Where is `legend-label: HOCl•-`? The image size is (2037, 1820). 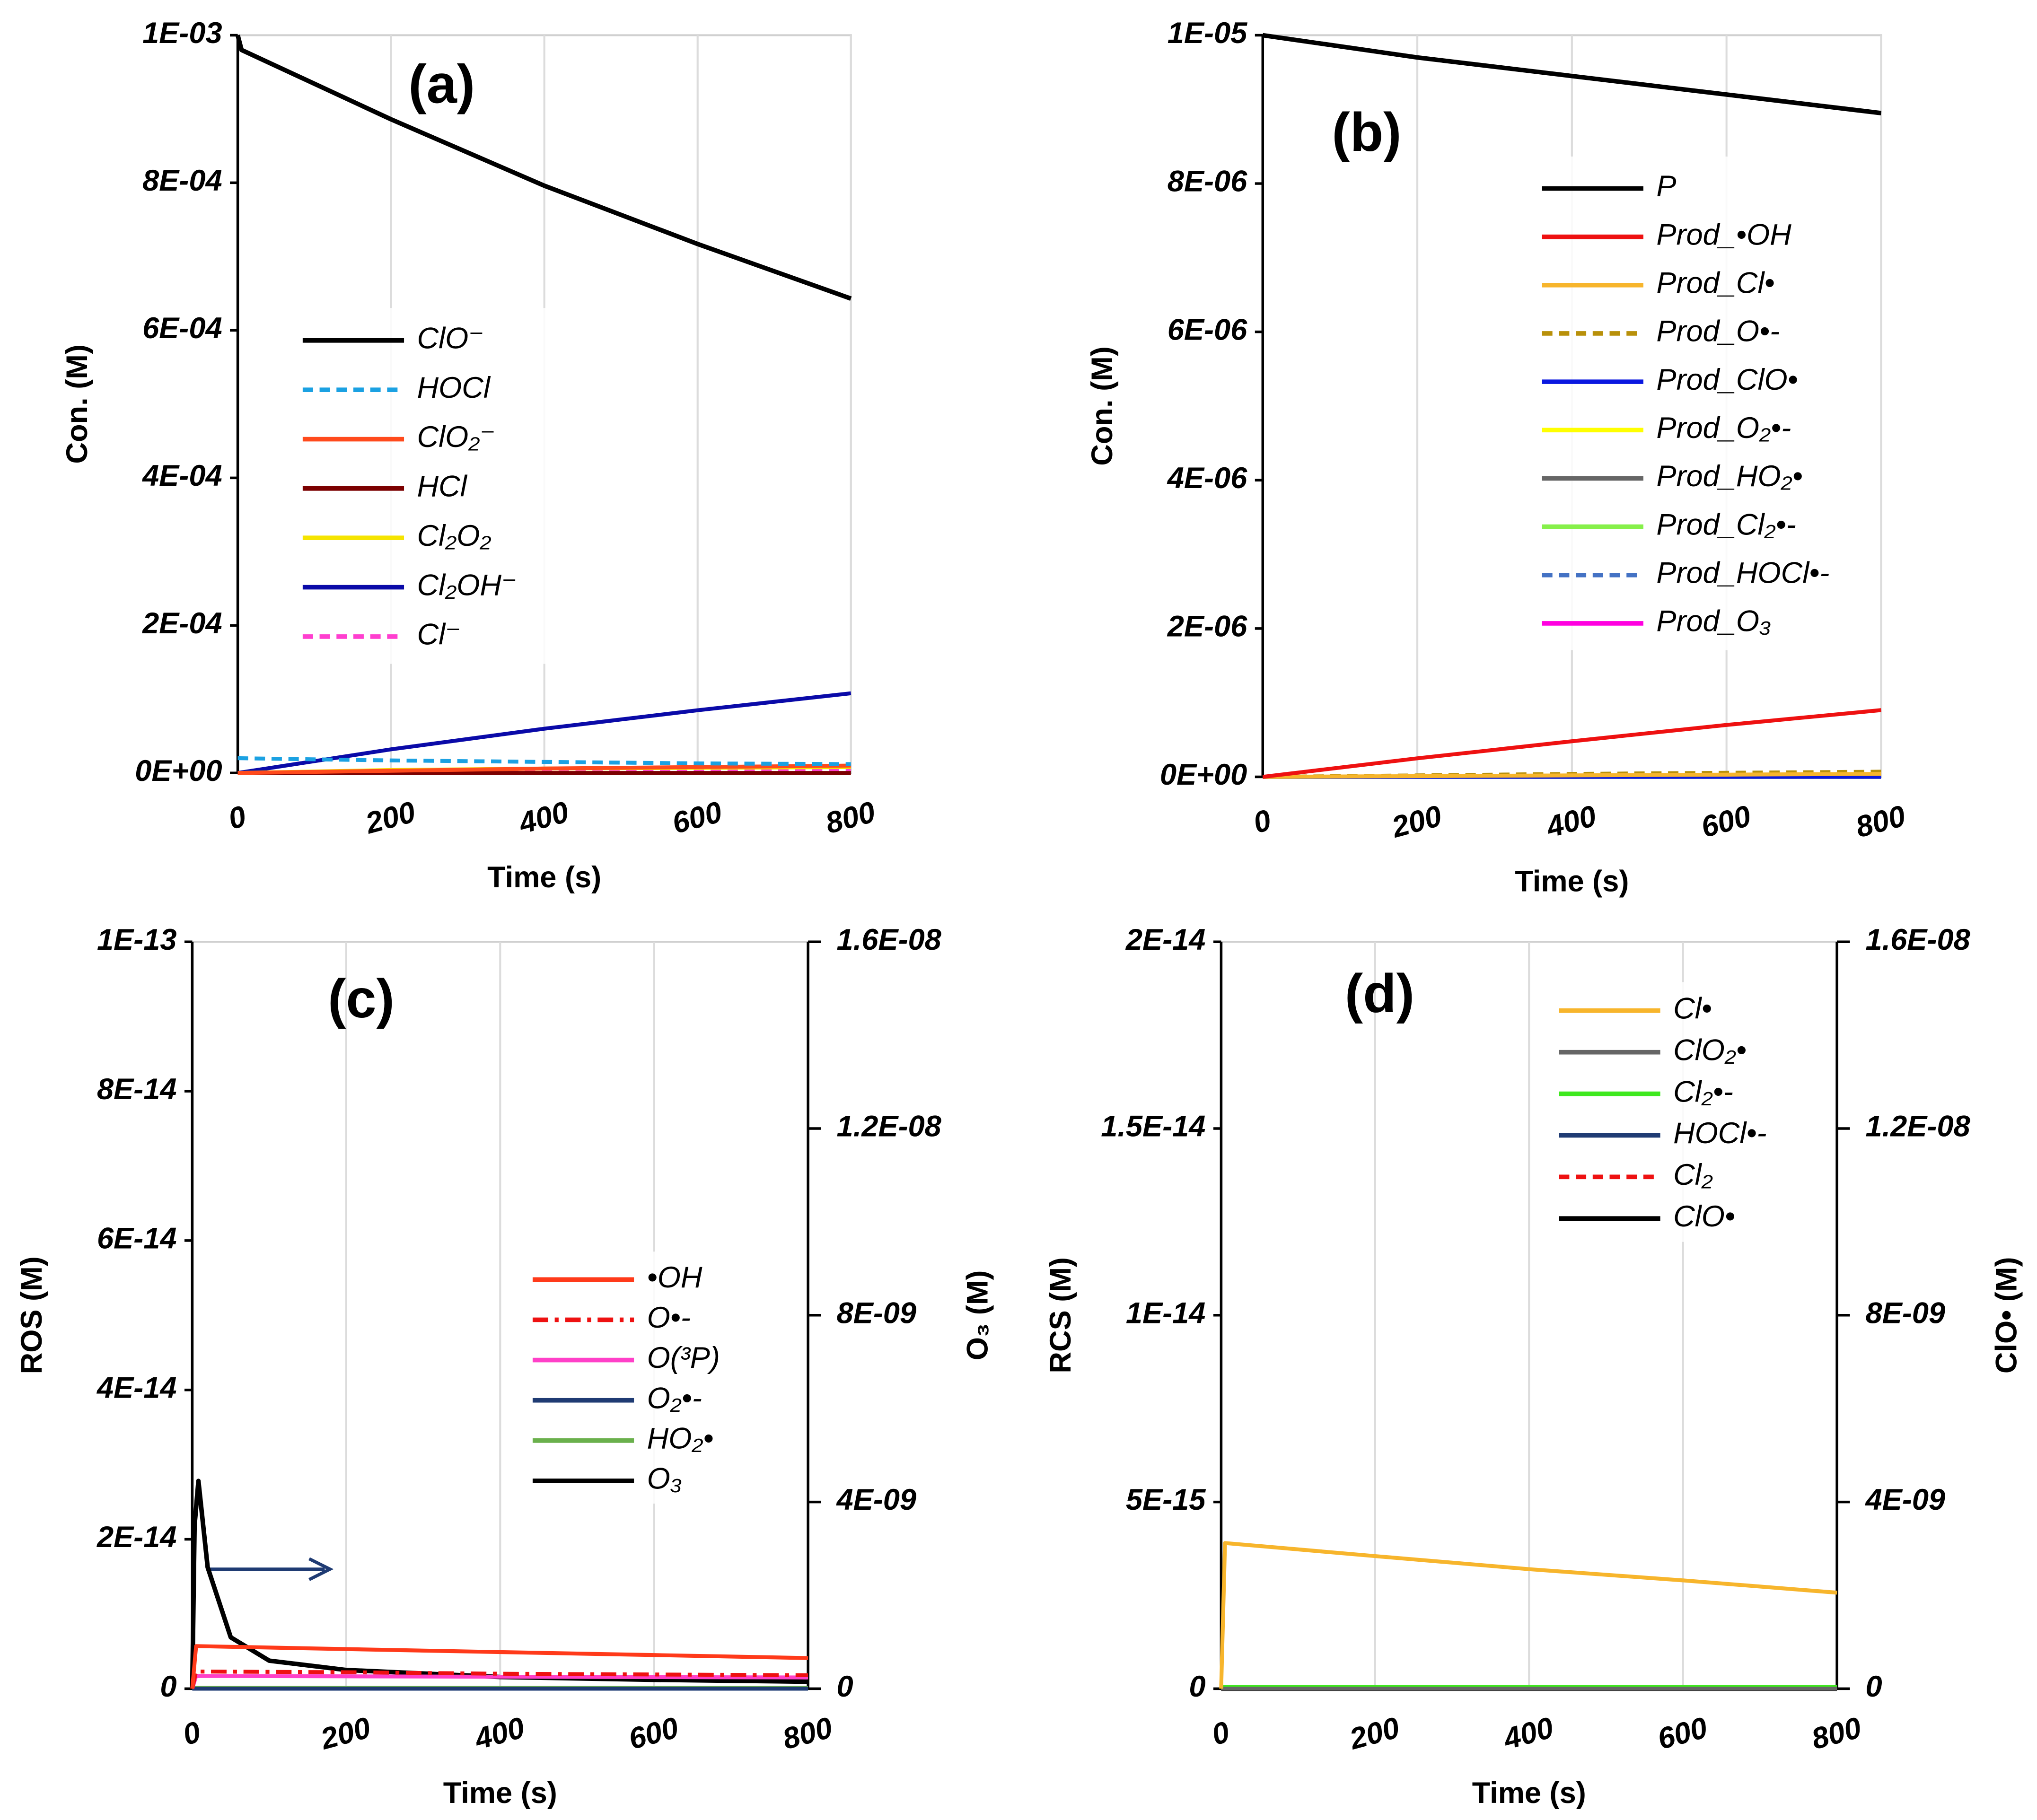
legend-label: HOCl•- is located at coordinates (1720, 1133).